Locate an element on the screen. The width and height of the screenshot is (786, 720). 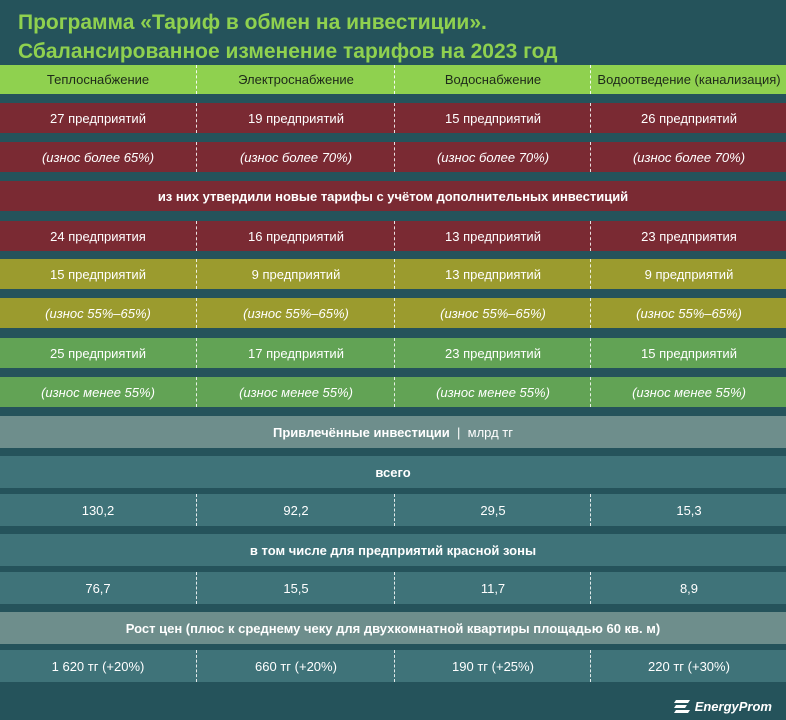
table-cell: 190 тг (+25%) is located at coordinates (492, 666).